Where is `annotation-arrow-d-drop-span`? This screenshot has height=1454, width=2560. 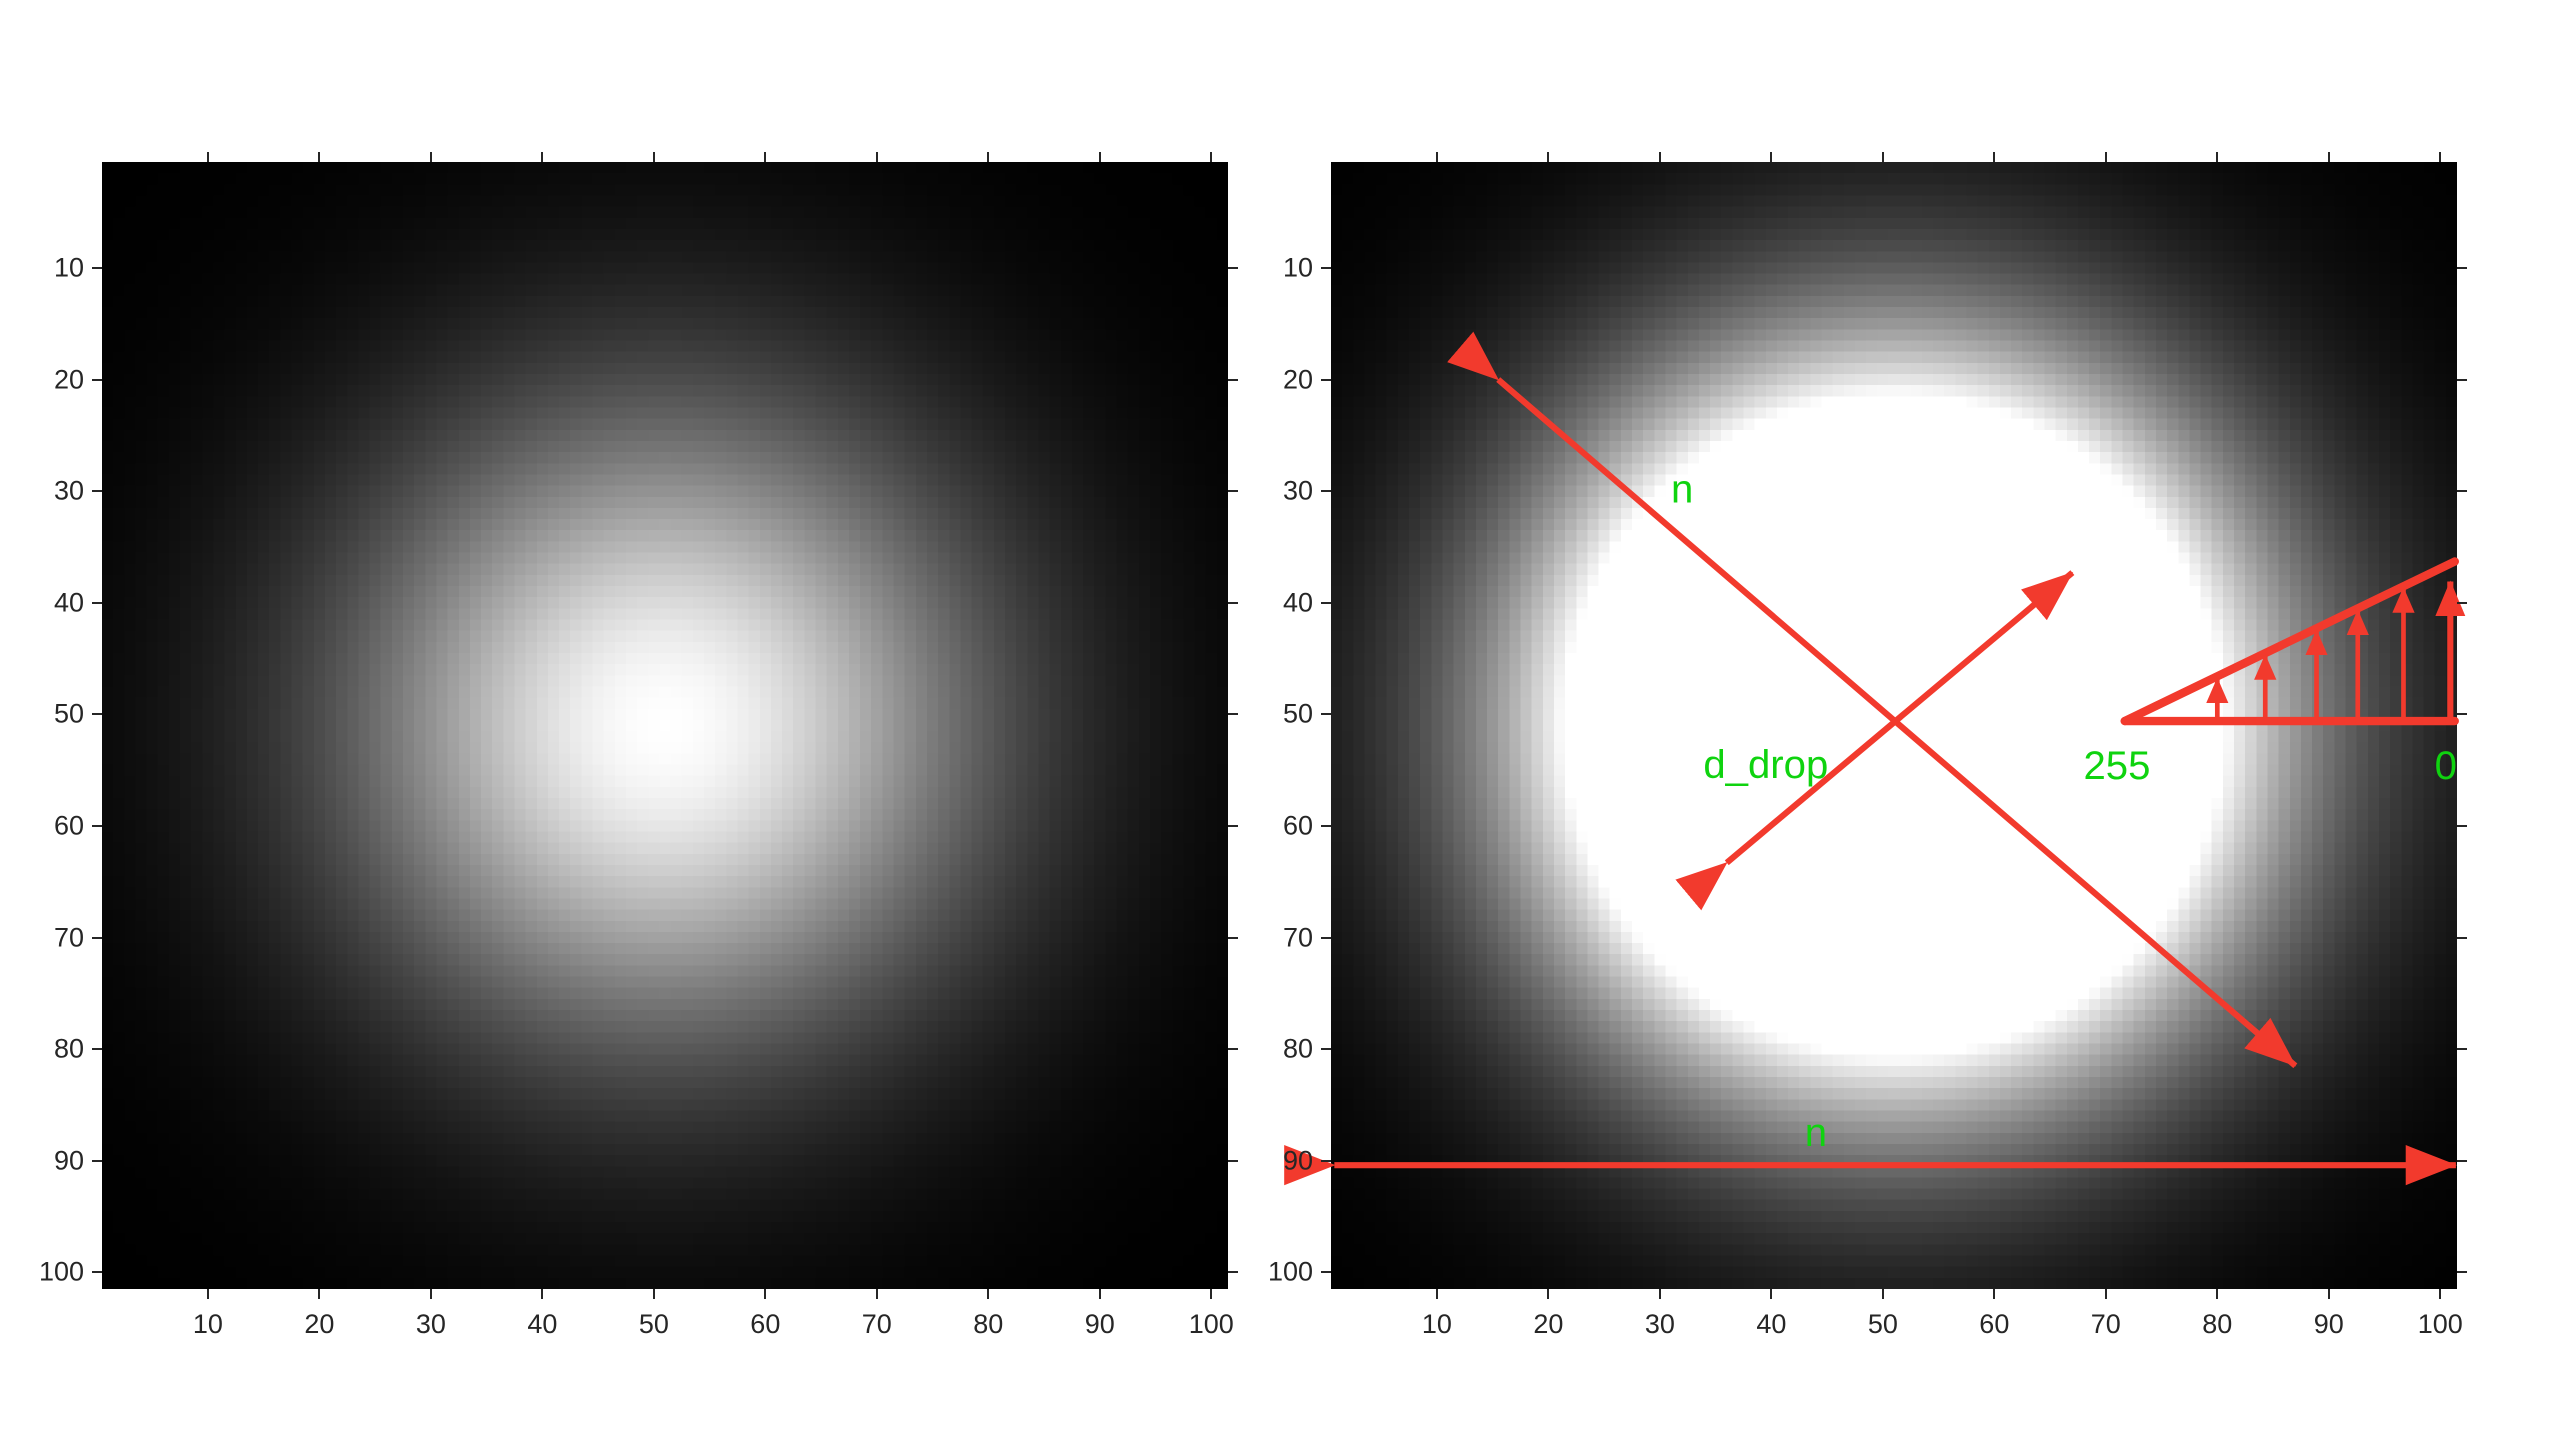 annotation-arrow-d-drop-span is located at coordinates (1875, 740).